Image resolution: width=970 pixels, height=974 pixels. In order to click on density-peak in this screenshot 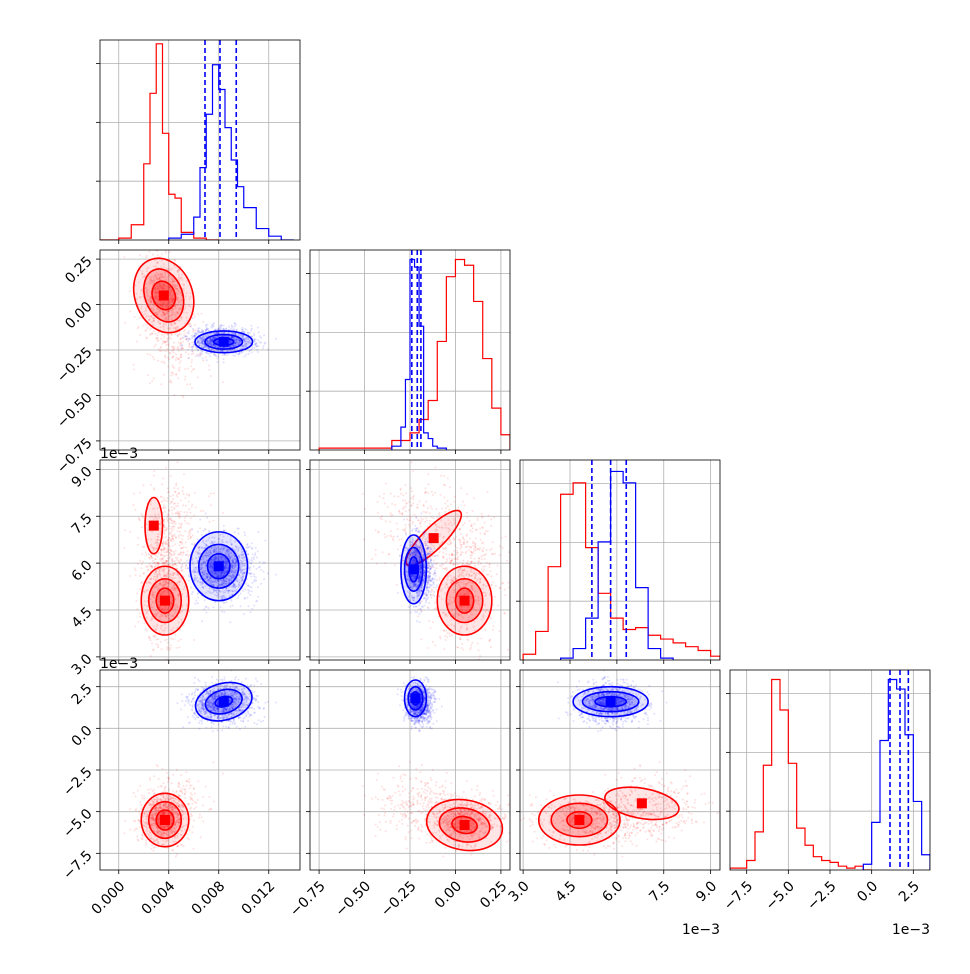, I will do `click(219, 566)`.